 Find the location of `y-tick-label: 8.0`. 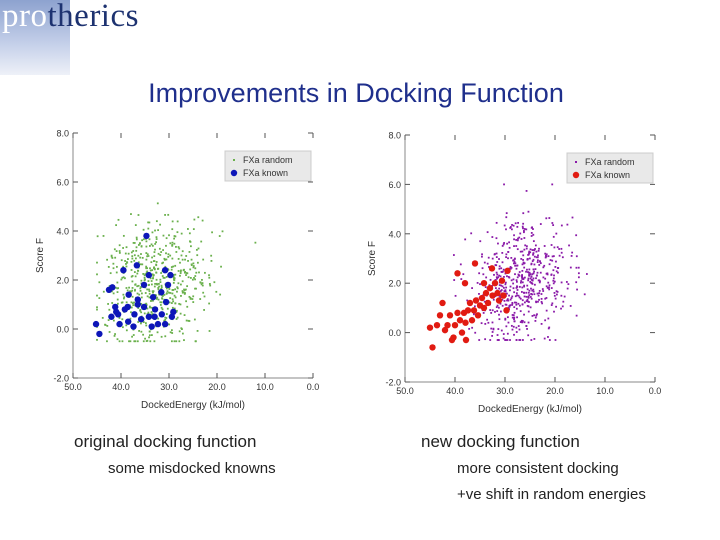

y-tick-label: 8.0 is located at coordinates (62, 134).